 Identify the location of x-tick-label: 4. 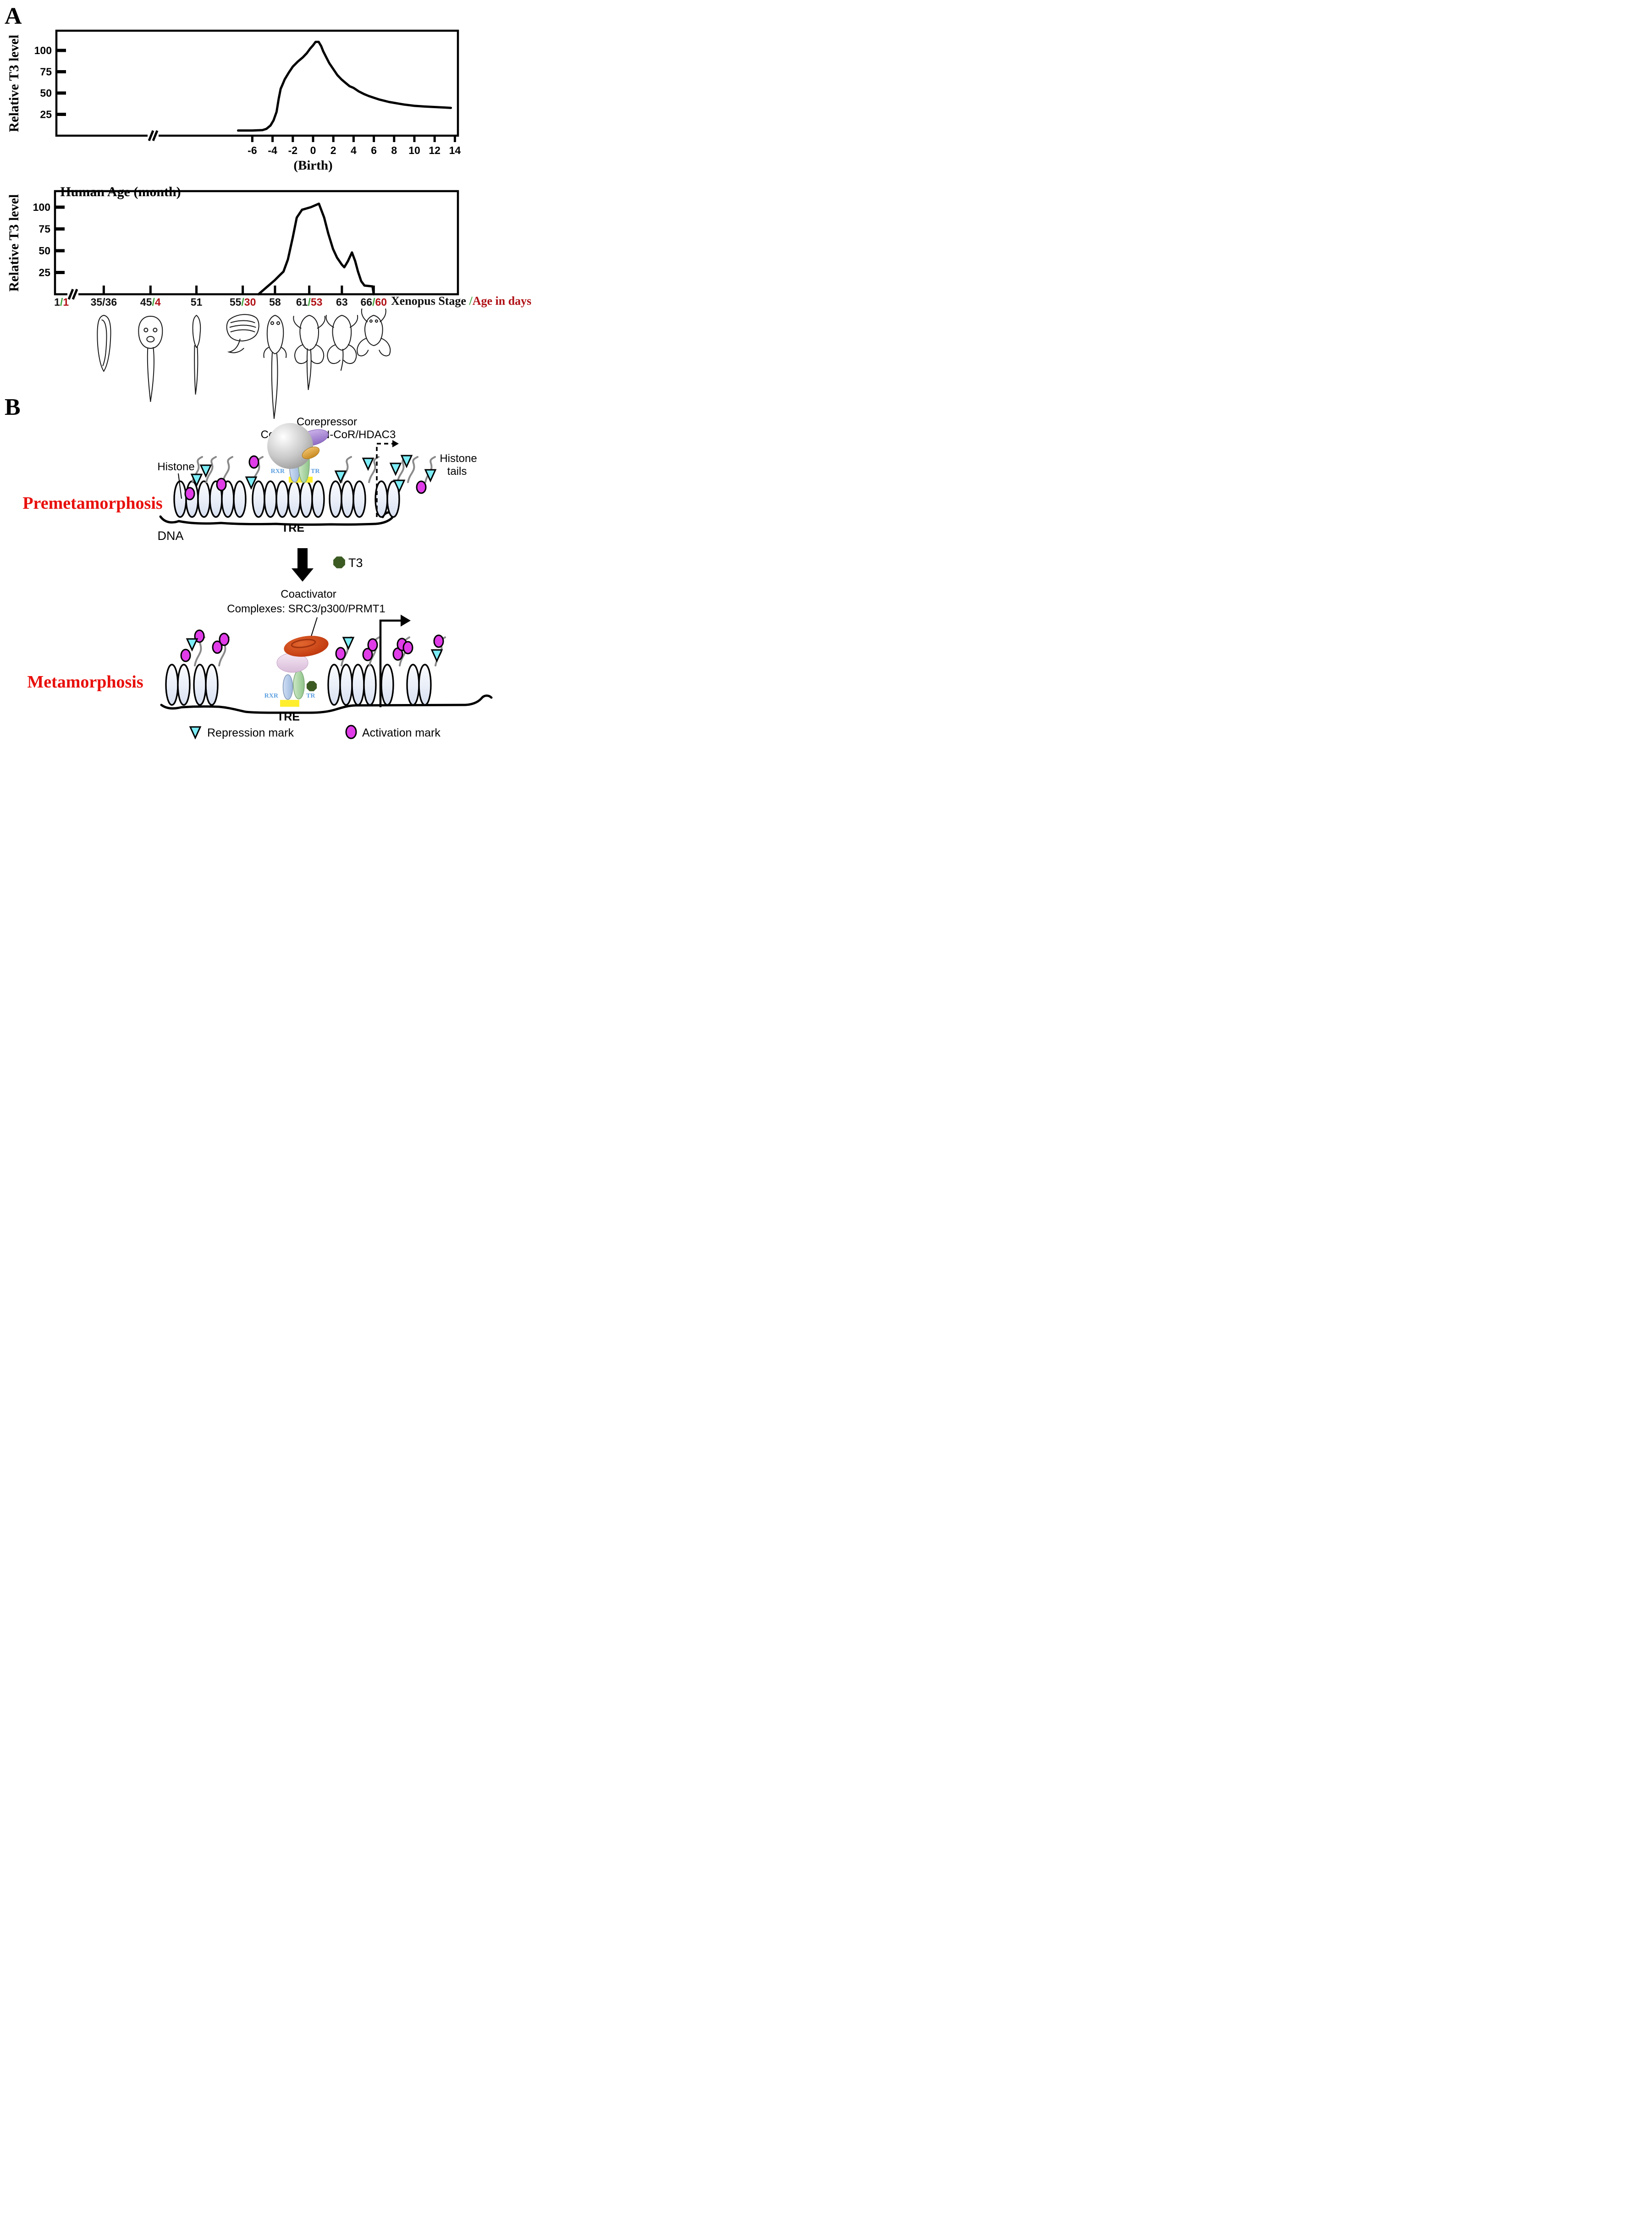
(354, 150).